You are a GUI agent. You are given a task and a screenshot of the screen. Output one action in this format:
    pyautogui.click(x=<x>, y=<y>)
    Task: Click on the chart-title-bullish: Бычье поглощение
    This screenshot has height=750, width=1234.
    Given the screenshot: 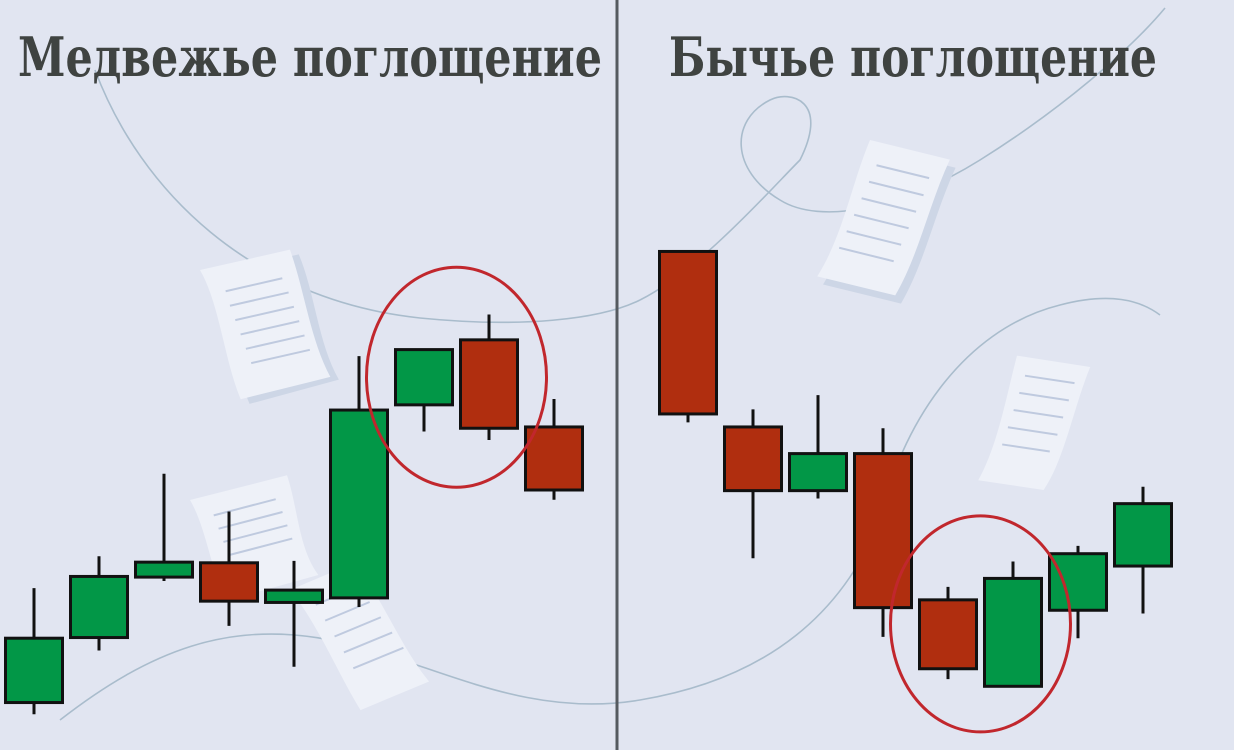 What is the action you would take?
    pyautogui.click(x=913, y=57)
    